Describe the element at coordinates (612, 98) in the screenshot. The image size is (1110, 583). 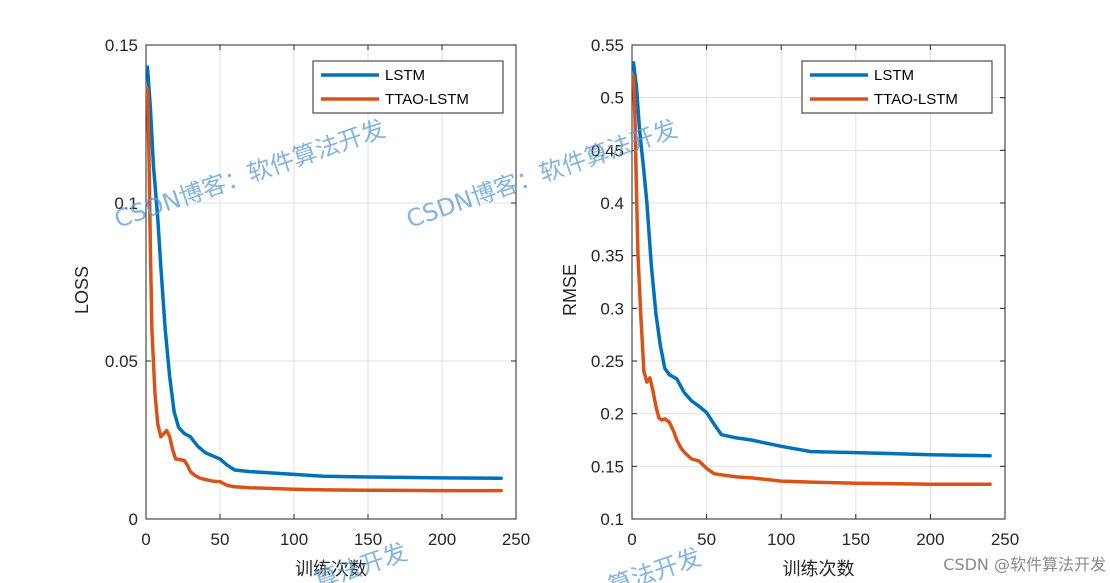
I see `y-tick-label-8: 0.5` at that location.